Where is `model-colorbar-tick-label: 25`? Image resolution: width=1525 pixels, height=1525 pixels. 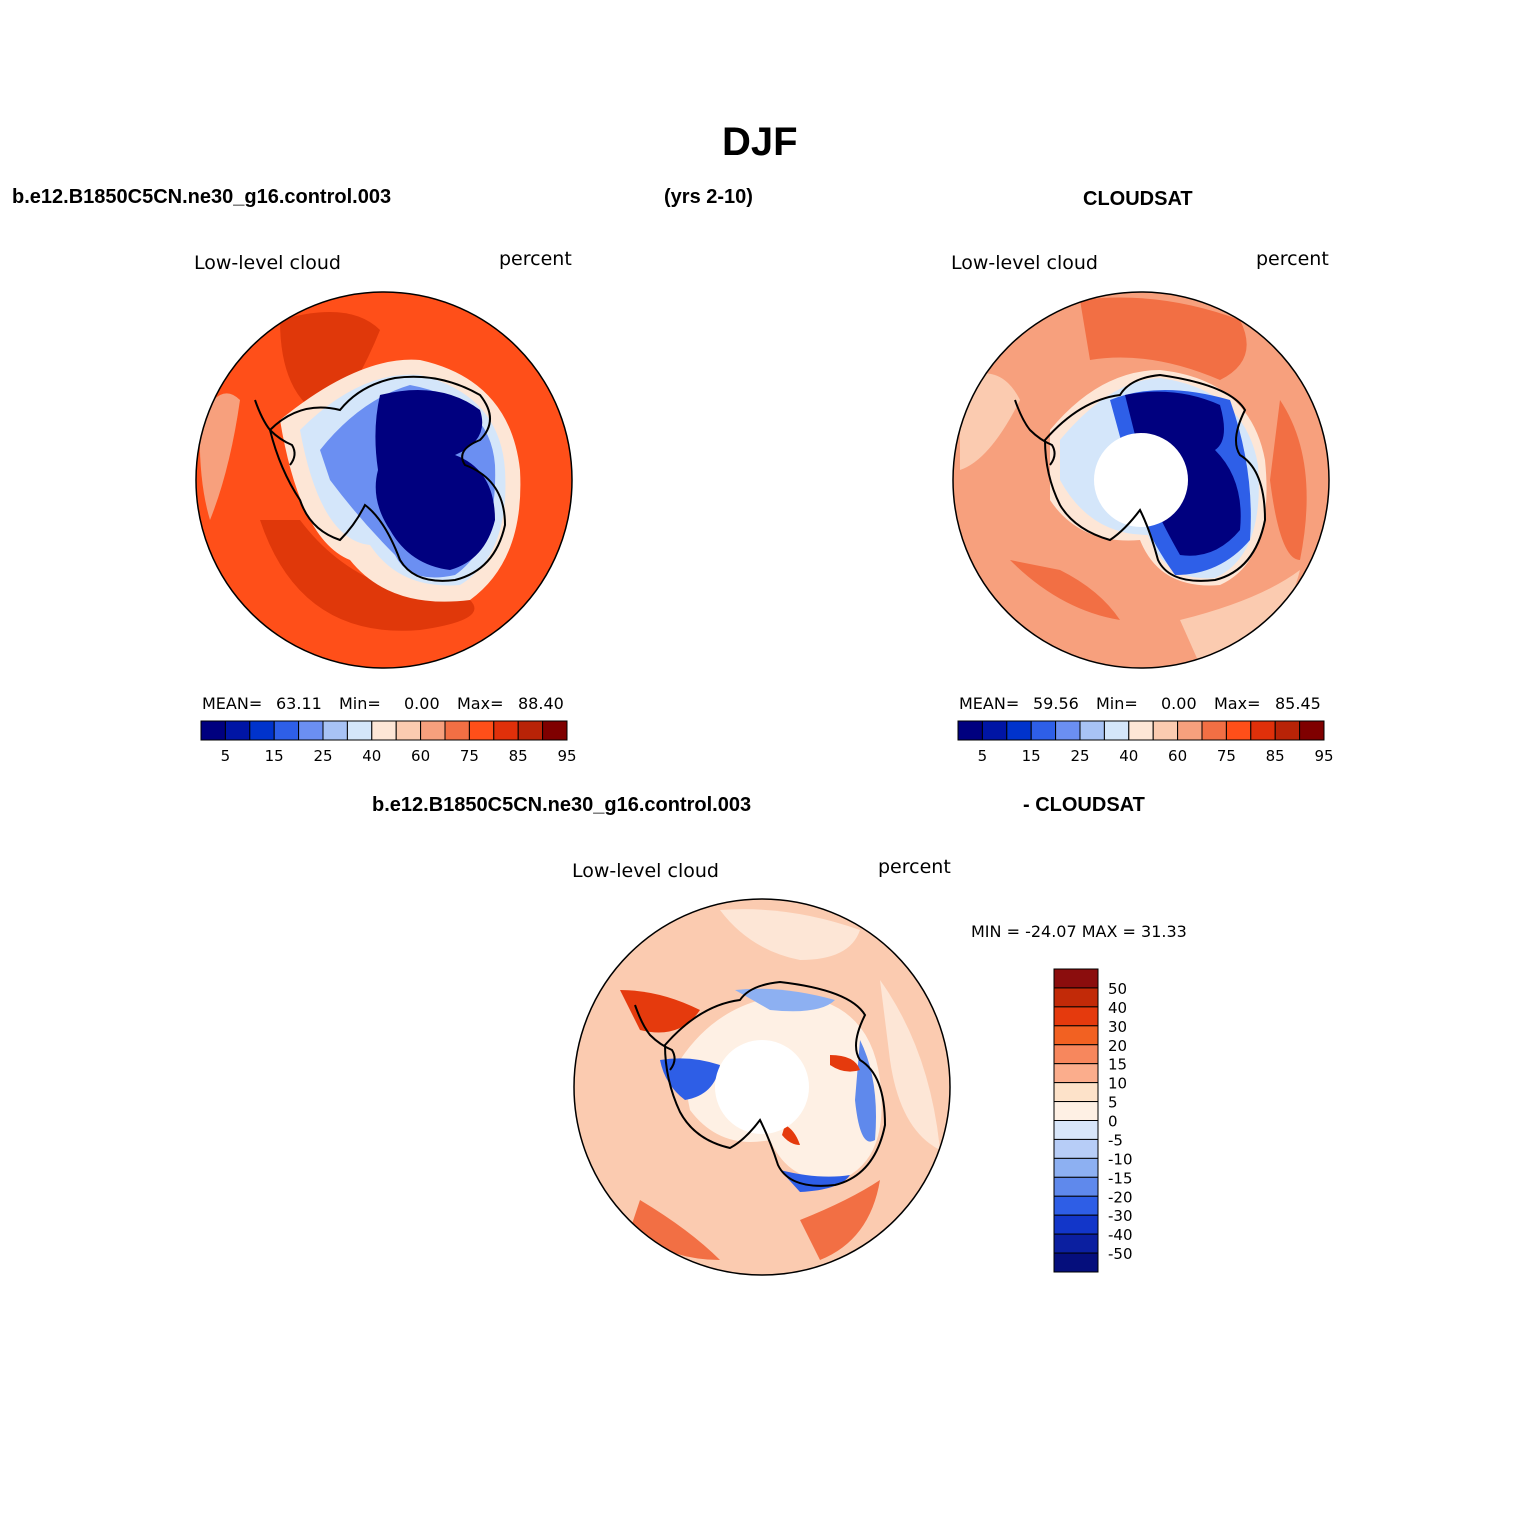 model-colorbar-tick-label: 25 is located at coordinates (322, 756).